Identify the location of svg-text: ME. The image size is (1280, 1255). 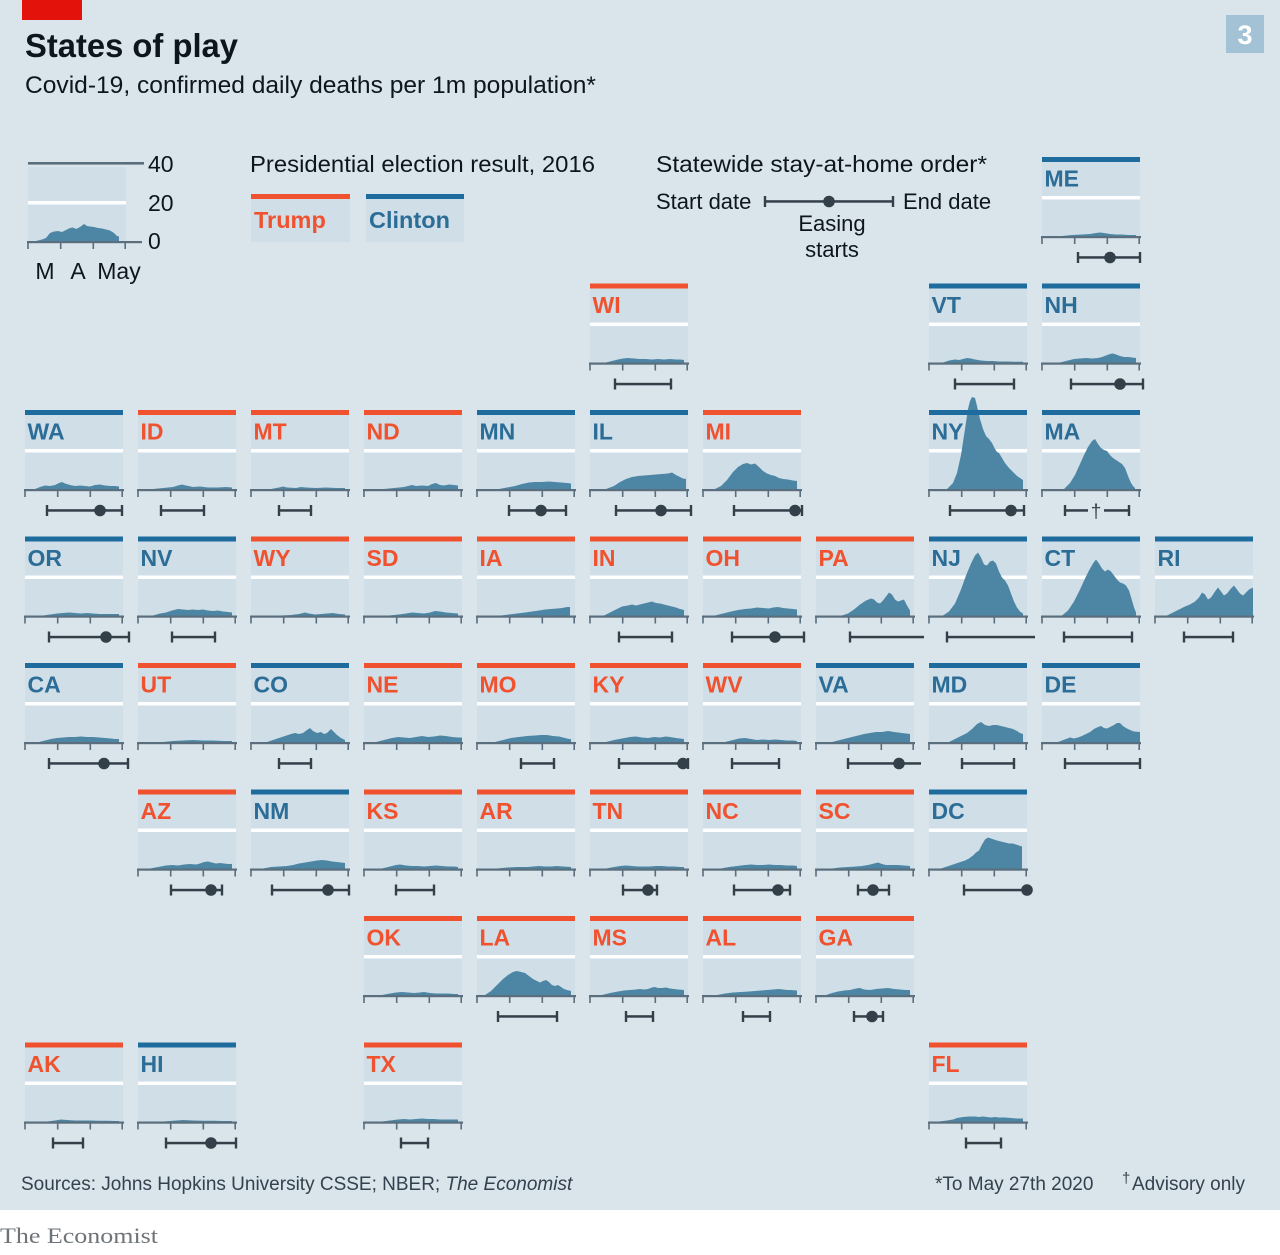
(1062, 179).